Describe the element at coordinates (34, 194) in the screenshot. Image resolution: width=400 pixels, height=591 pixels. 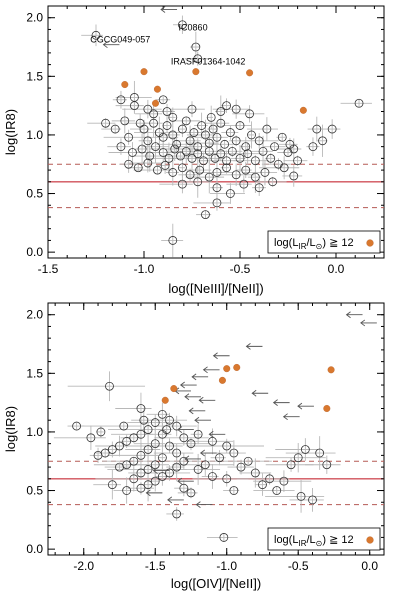
I see `y-tick-label: 0.5` at that location.